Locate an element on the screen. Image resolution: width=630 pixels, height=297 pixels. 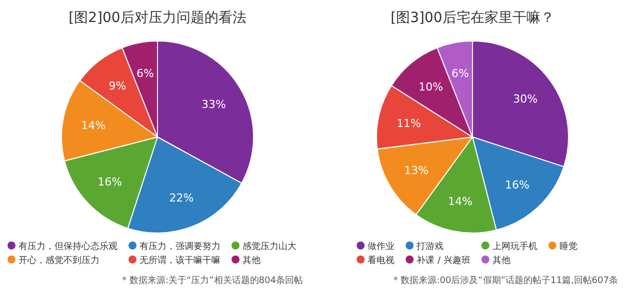
legend-label: 做作业 is located at coordinates (381, 246).